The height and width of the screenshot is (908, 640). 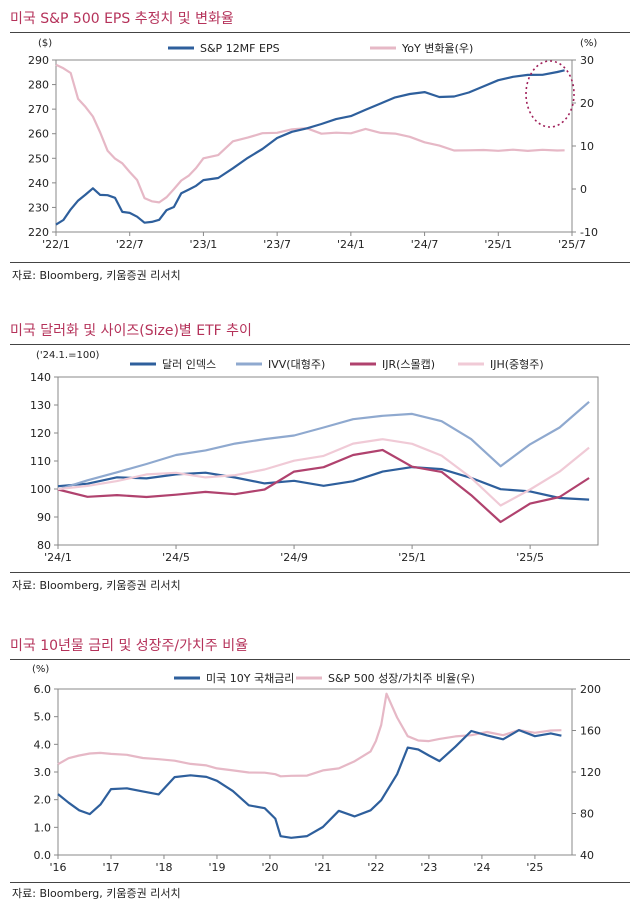 What do you see at coordinates (43, 827) in the screenshot?
I see `y-tick-label: 1.0` at bounding box center [43, 827].